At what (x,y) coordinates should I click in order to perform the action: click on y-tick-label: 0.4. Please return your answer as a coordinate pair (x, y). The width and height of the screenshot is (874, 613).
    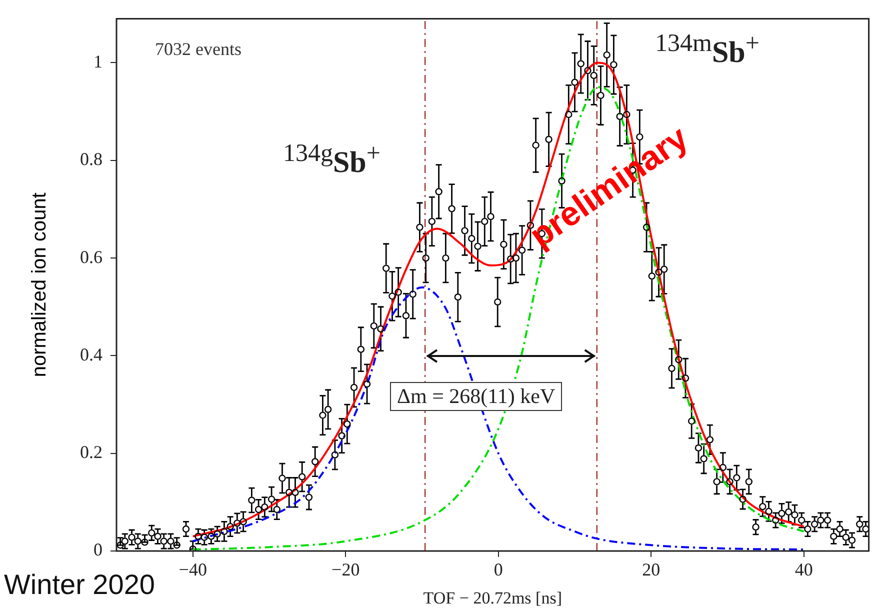
    Looking at the image, I should click on (91, 354).